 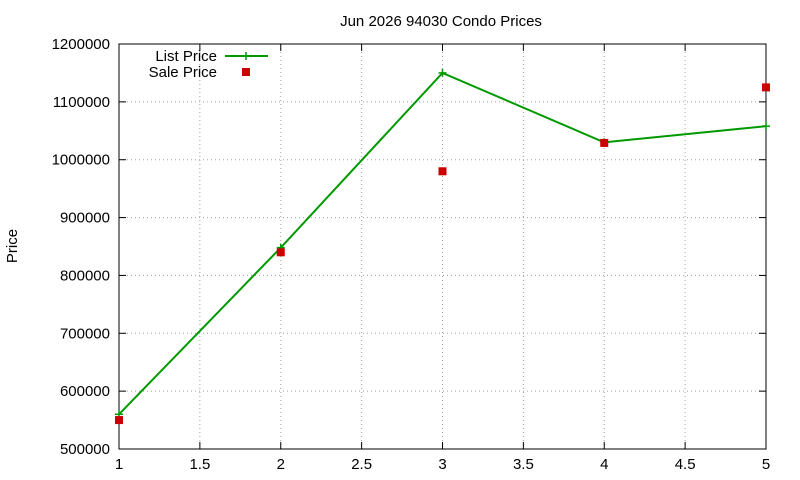 I want to click on y-tick-label: 500000, so click(x=85, y=449).